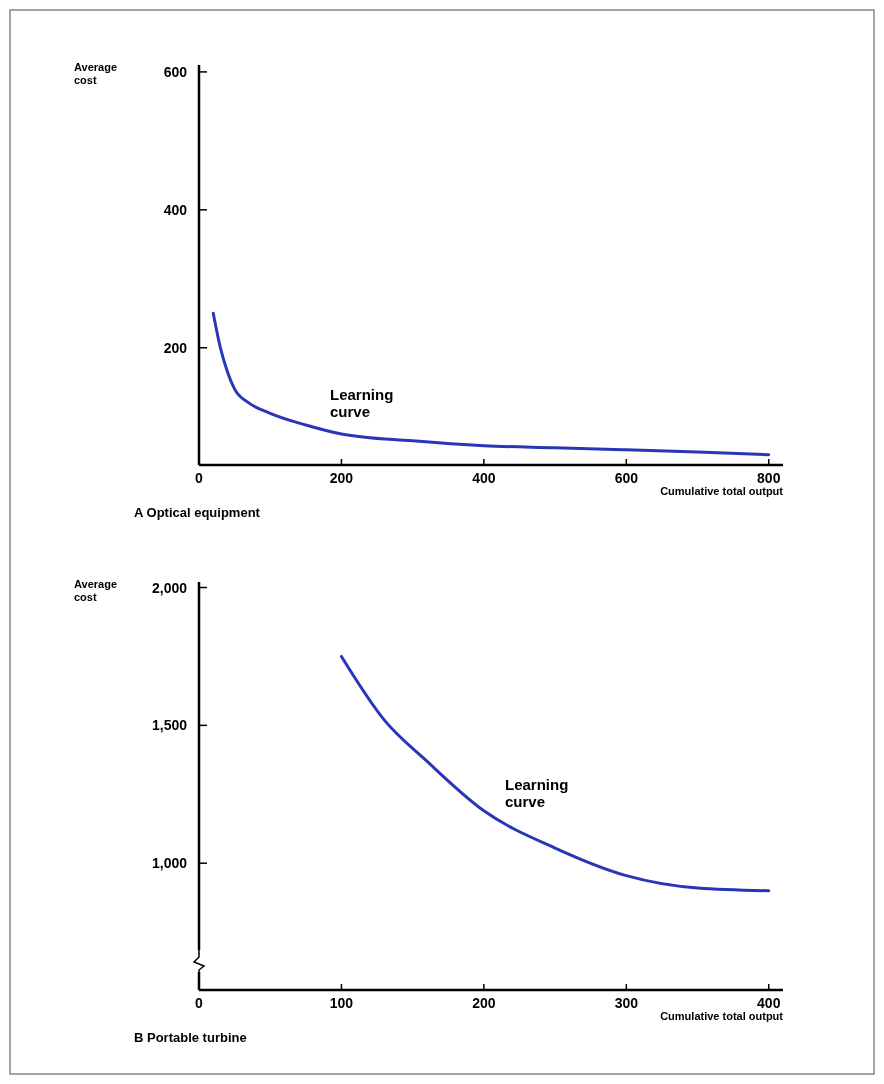 This screenshot has height=1084, width=884. I want to click on x-tick-label: 800, so click(769, 478).